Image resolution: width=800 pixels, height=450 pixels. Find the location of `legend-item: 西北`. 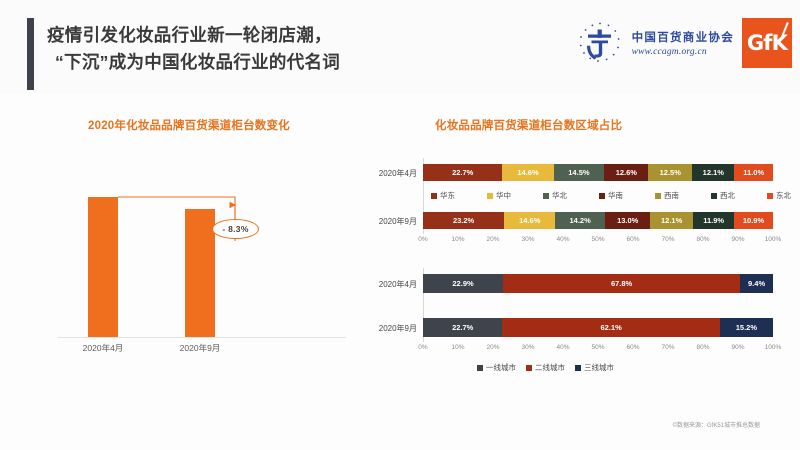

legend-item: 西北 is located at coordinates (723, 195).